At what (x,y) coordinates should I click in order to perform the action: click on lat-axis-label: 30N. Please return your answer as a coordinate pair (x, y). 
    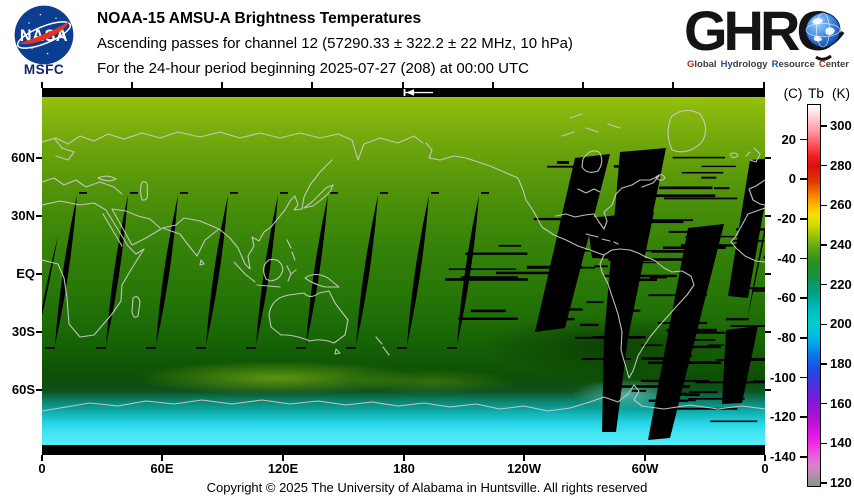
    Looking at the image, I should click on (23, 215).